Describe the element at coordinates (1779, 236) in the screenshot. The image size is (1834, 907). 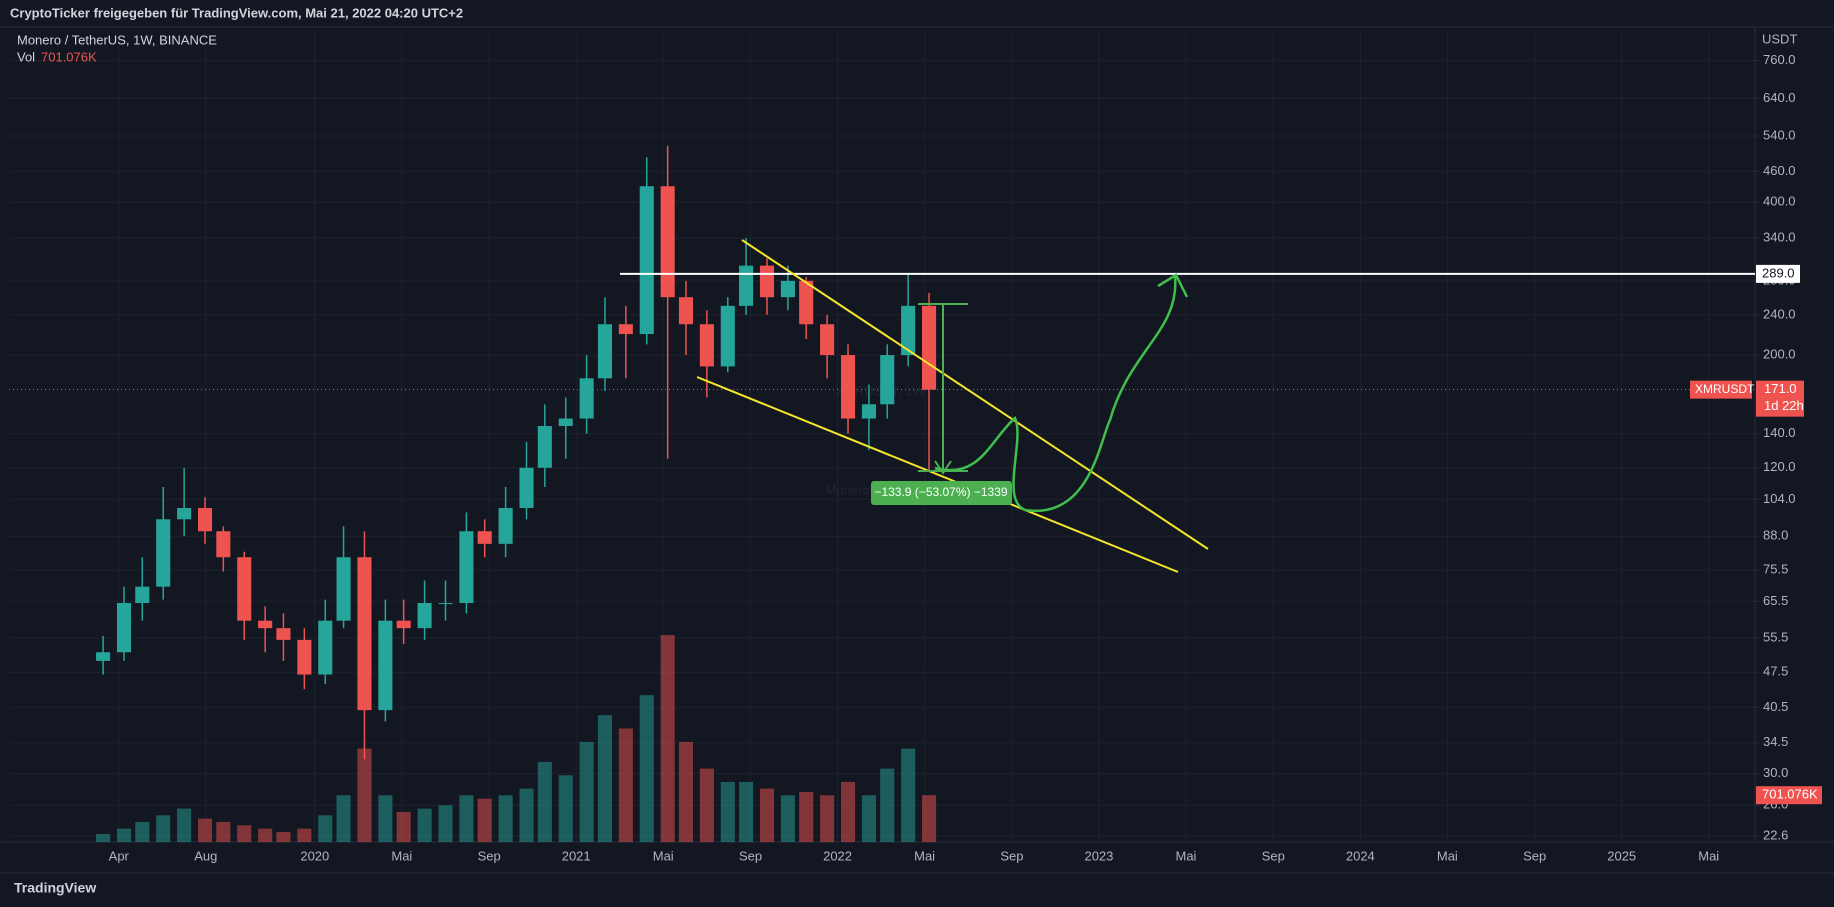
I see `y-tick-label: 340.0` at that location.